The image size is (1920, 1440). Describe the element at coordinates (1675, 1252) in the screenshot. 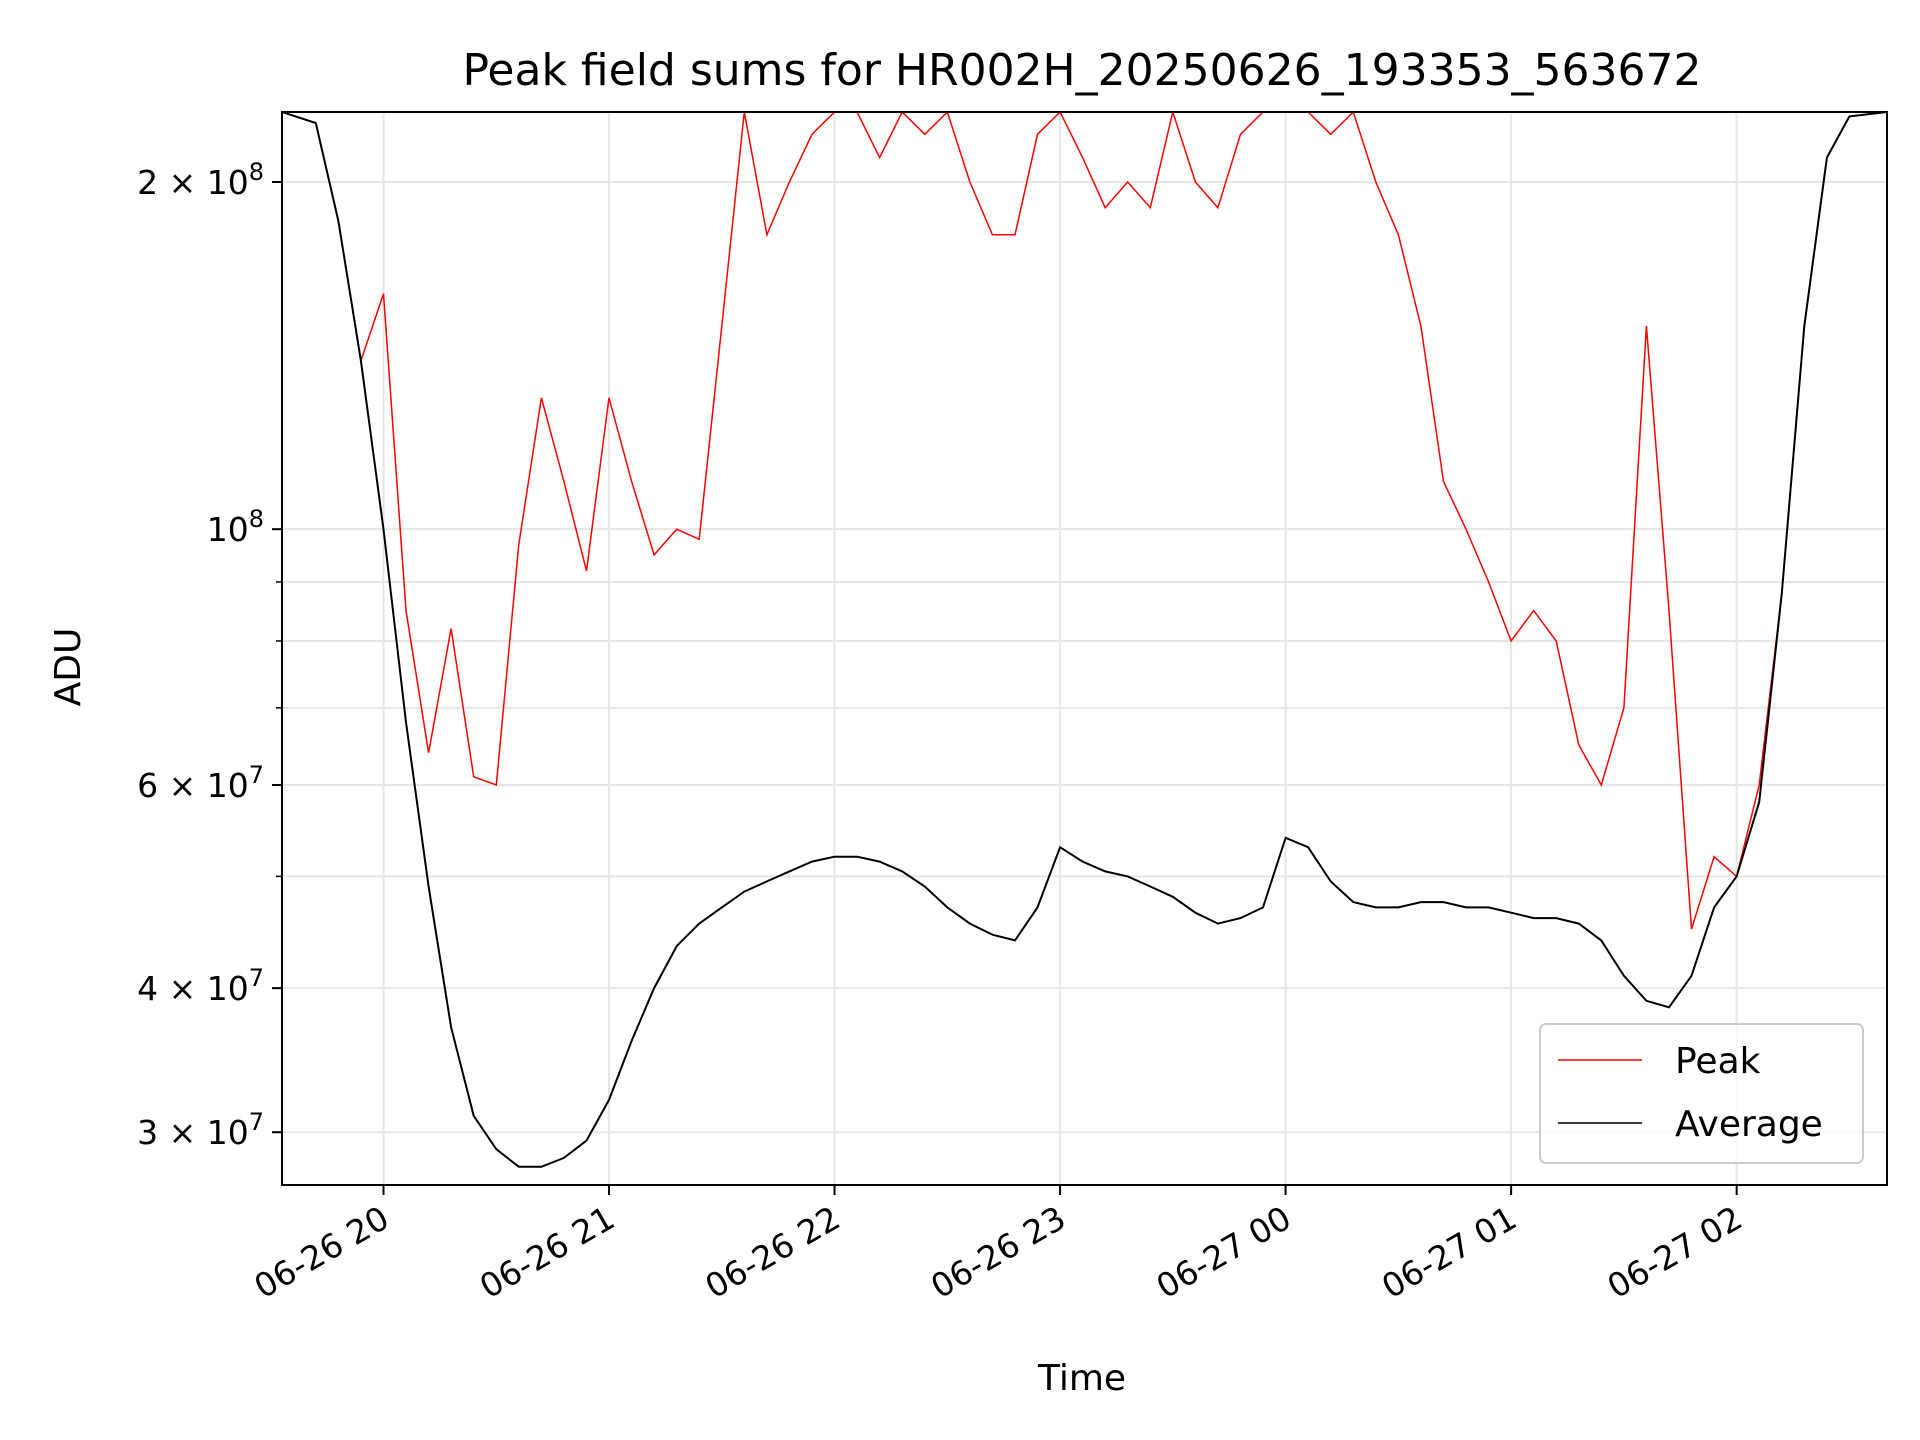

I see `x-tick-label: 06-27 02` at that location.